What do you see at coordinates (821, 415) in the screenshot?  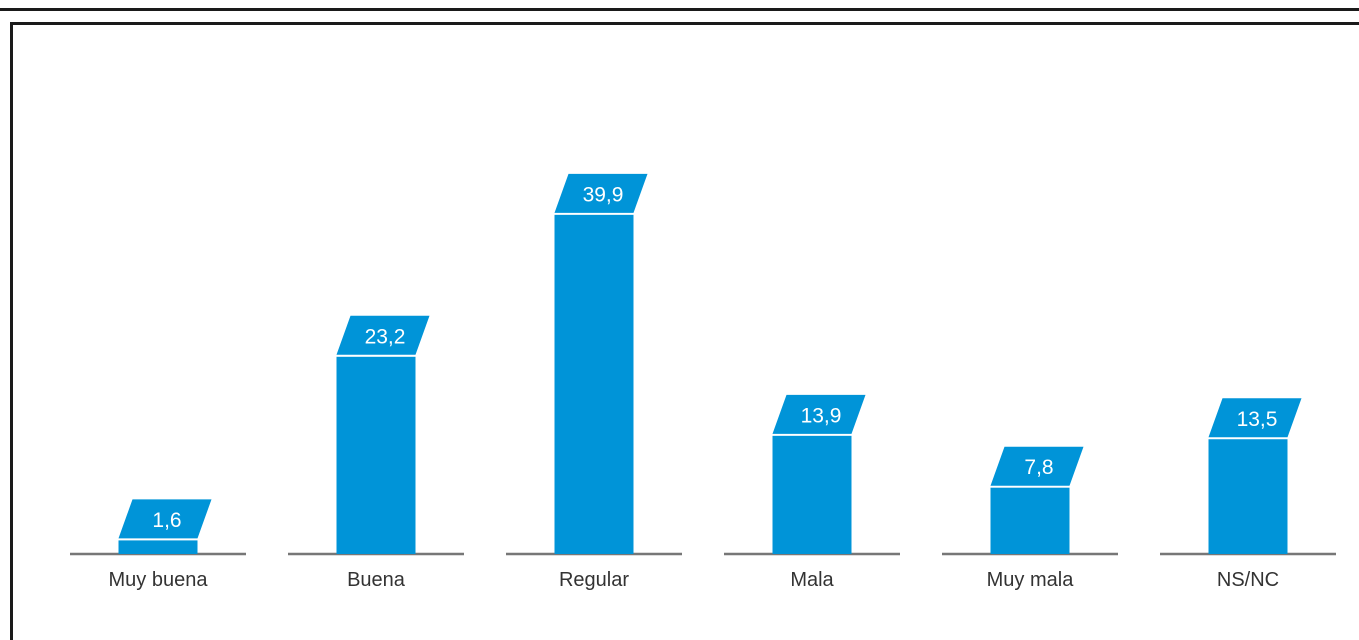 I see `value-label: 13,9` at bounding box center [821, 415].